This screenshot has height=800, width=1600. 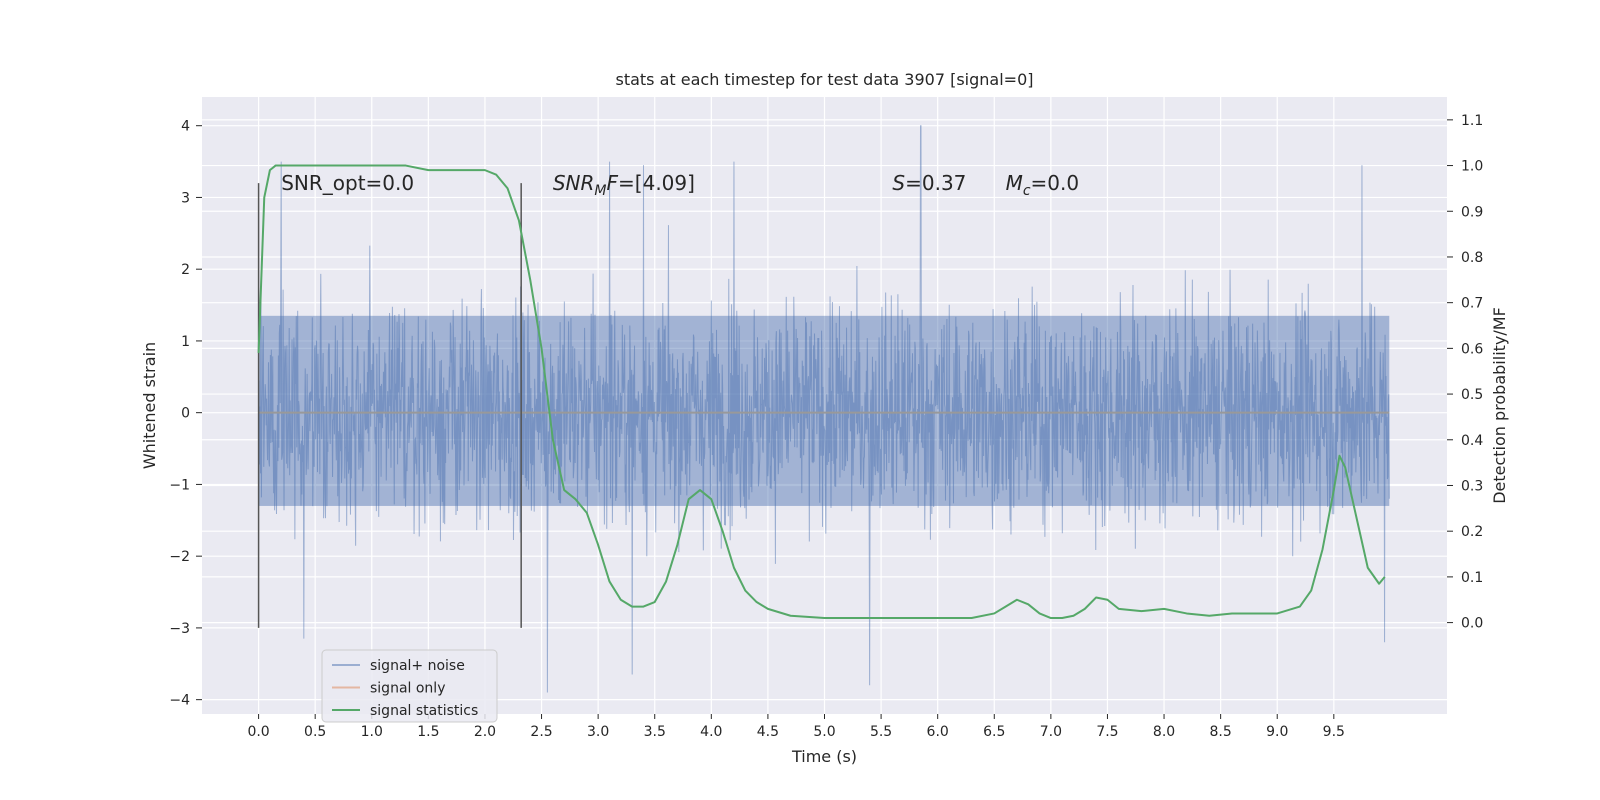 I want to click on vertical-markers, so click(x=389, y=405).